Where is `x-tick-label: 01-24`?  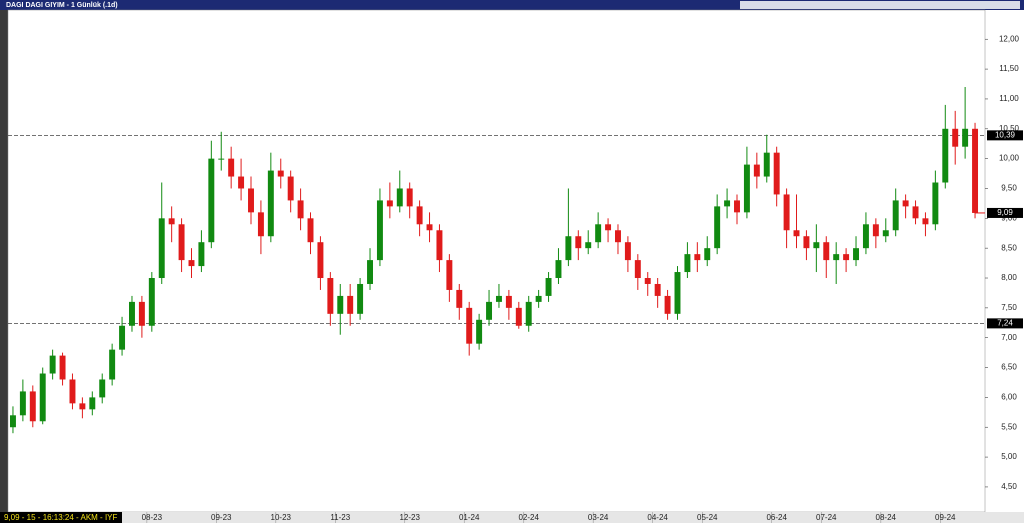
x-tick-label: 01-24 is located at coordinates (469, 517).